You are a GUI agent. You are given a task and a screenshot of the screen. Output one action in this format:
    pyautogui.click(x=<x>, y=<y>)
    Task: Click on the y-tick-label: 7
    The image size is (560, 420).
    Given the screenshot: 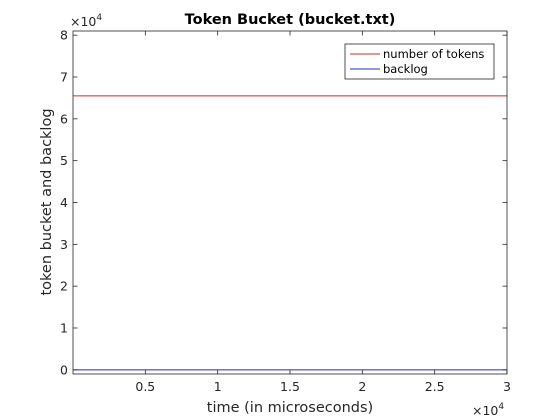 What is the action you would take?
    pyautogui.click(x=64, y=77)
    